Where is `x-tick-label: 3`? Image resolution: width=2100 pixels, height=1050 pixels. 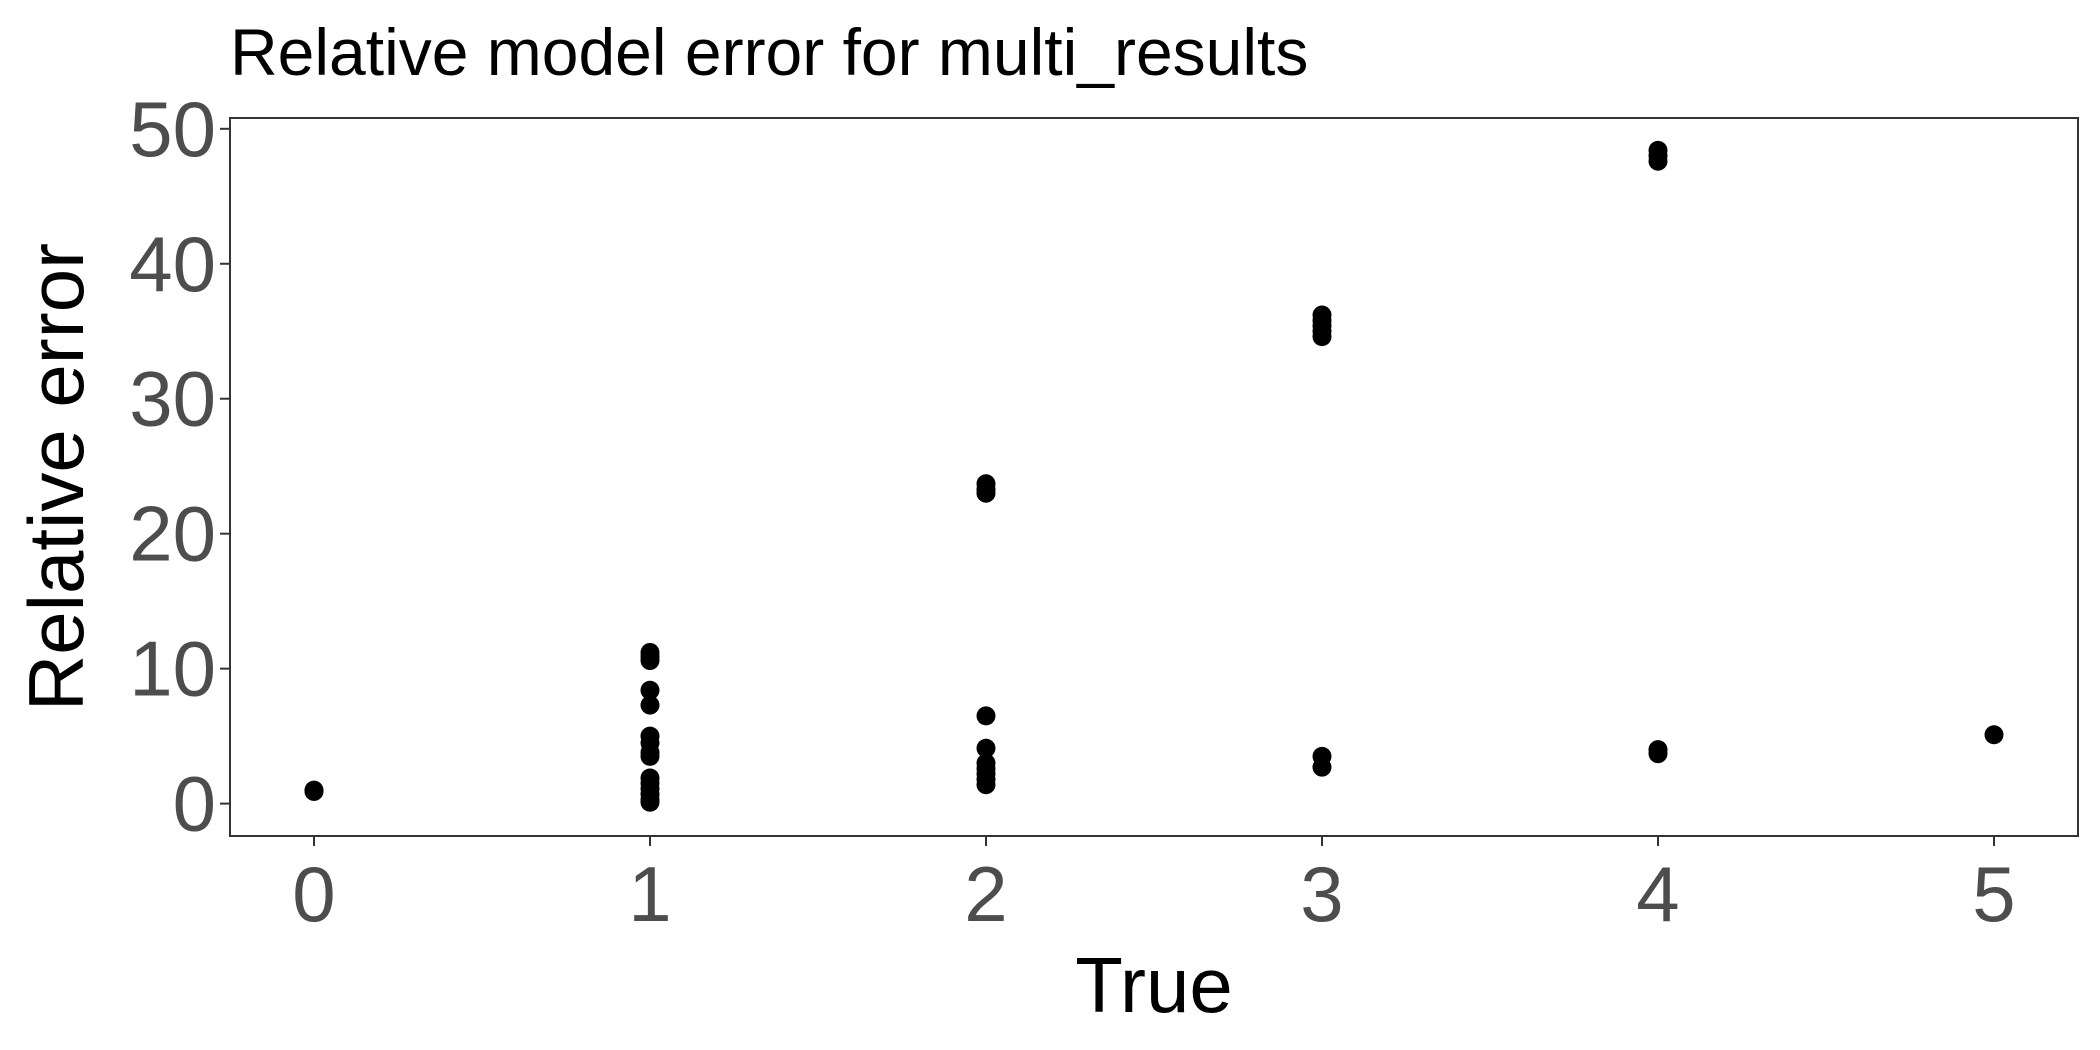 x-tick-label: 3 is located at coordinates (1321, 894).